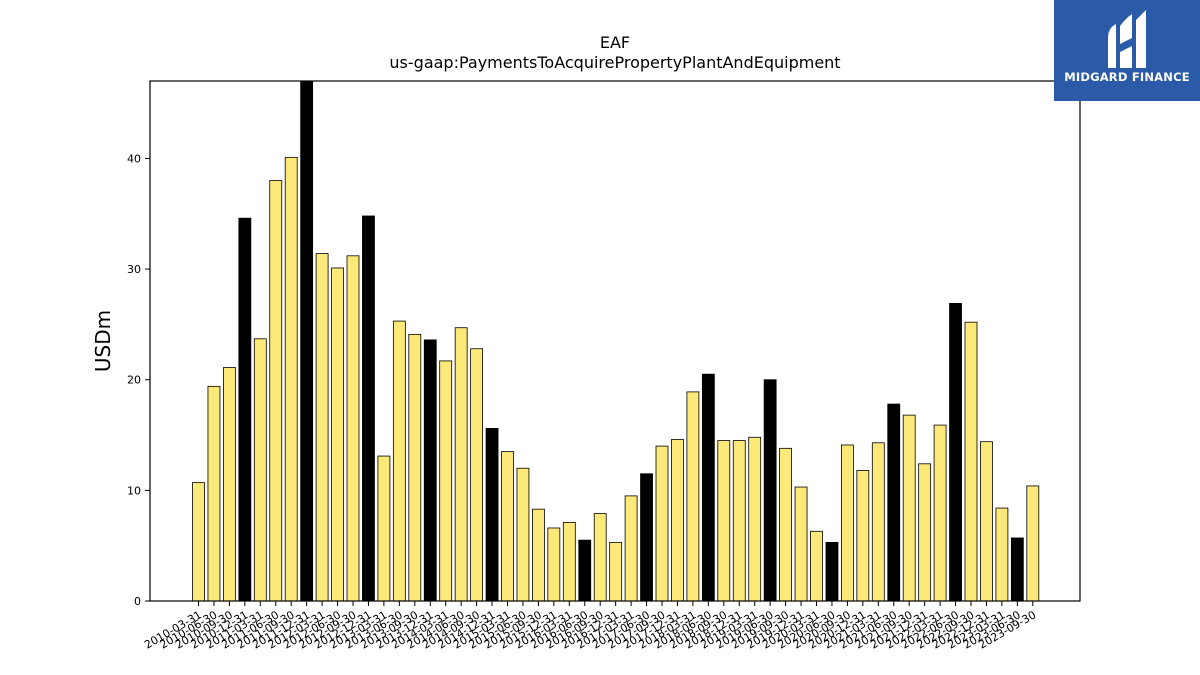 The height and width of the screenshot is (675, 1200). Describe the element at coordinates (134, 269) in the screenshot. I see `y-tick-label: 30` at that location.